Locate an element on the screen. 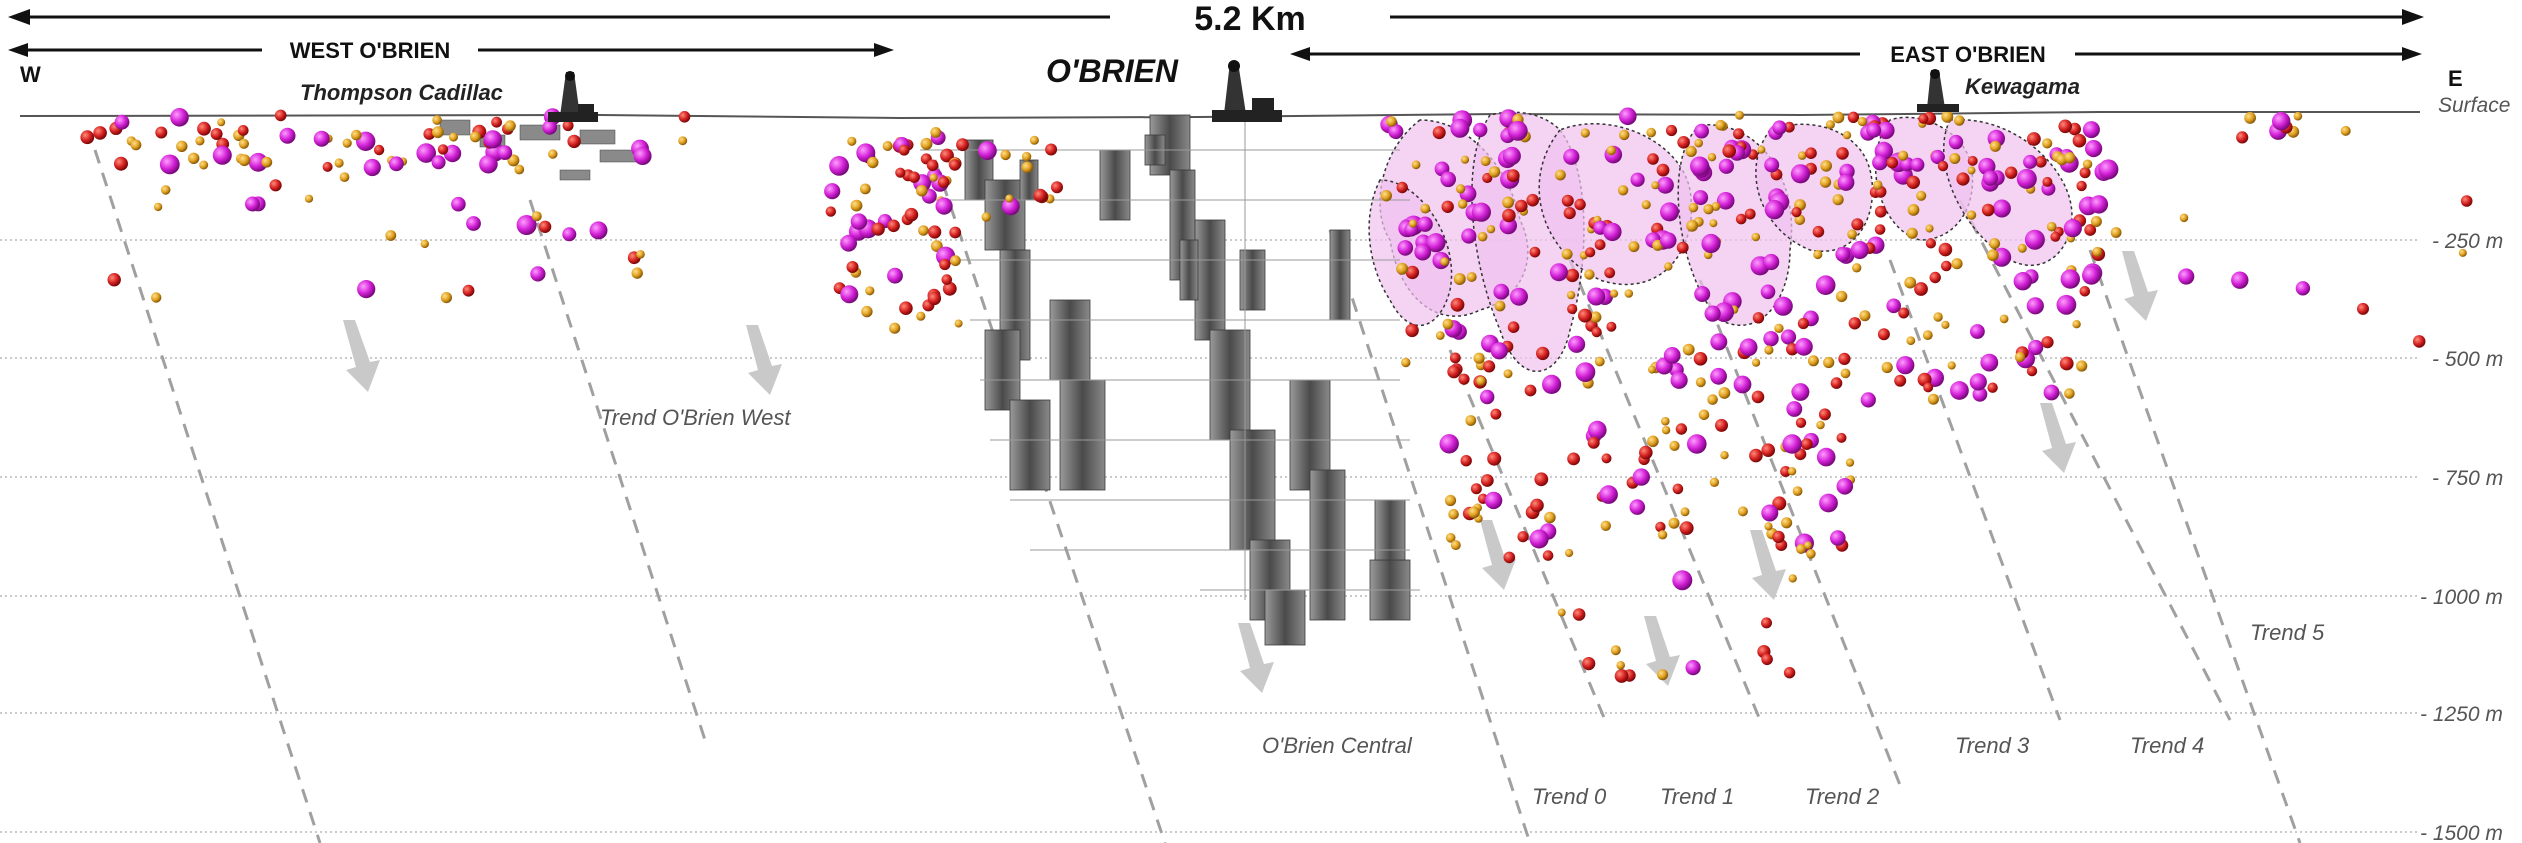  depth-label-1500: - 1500 m is located at coordinates (2461, 832).